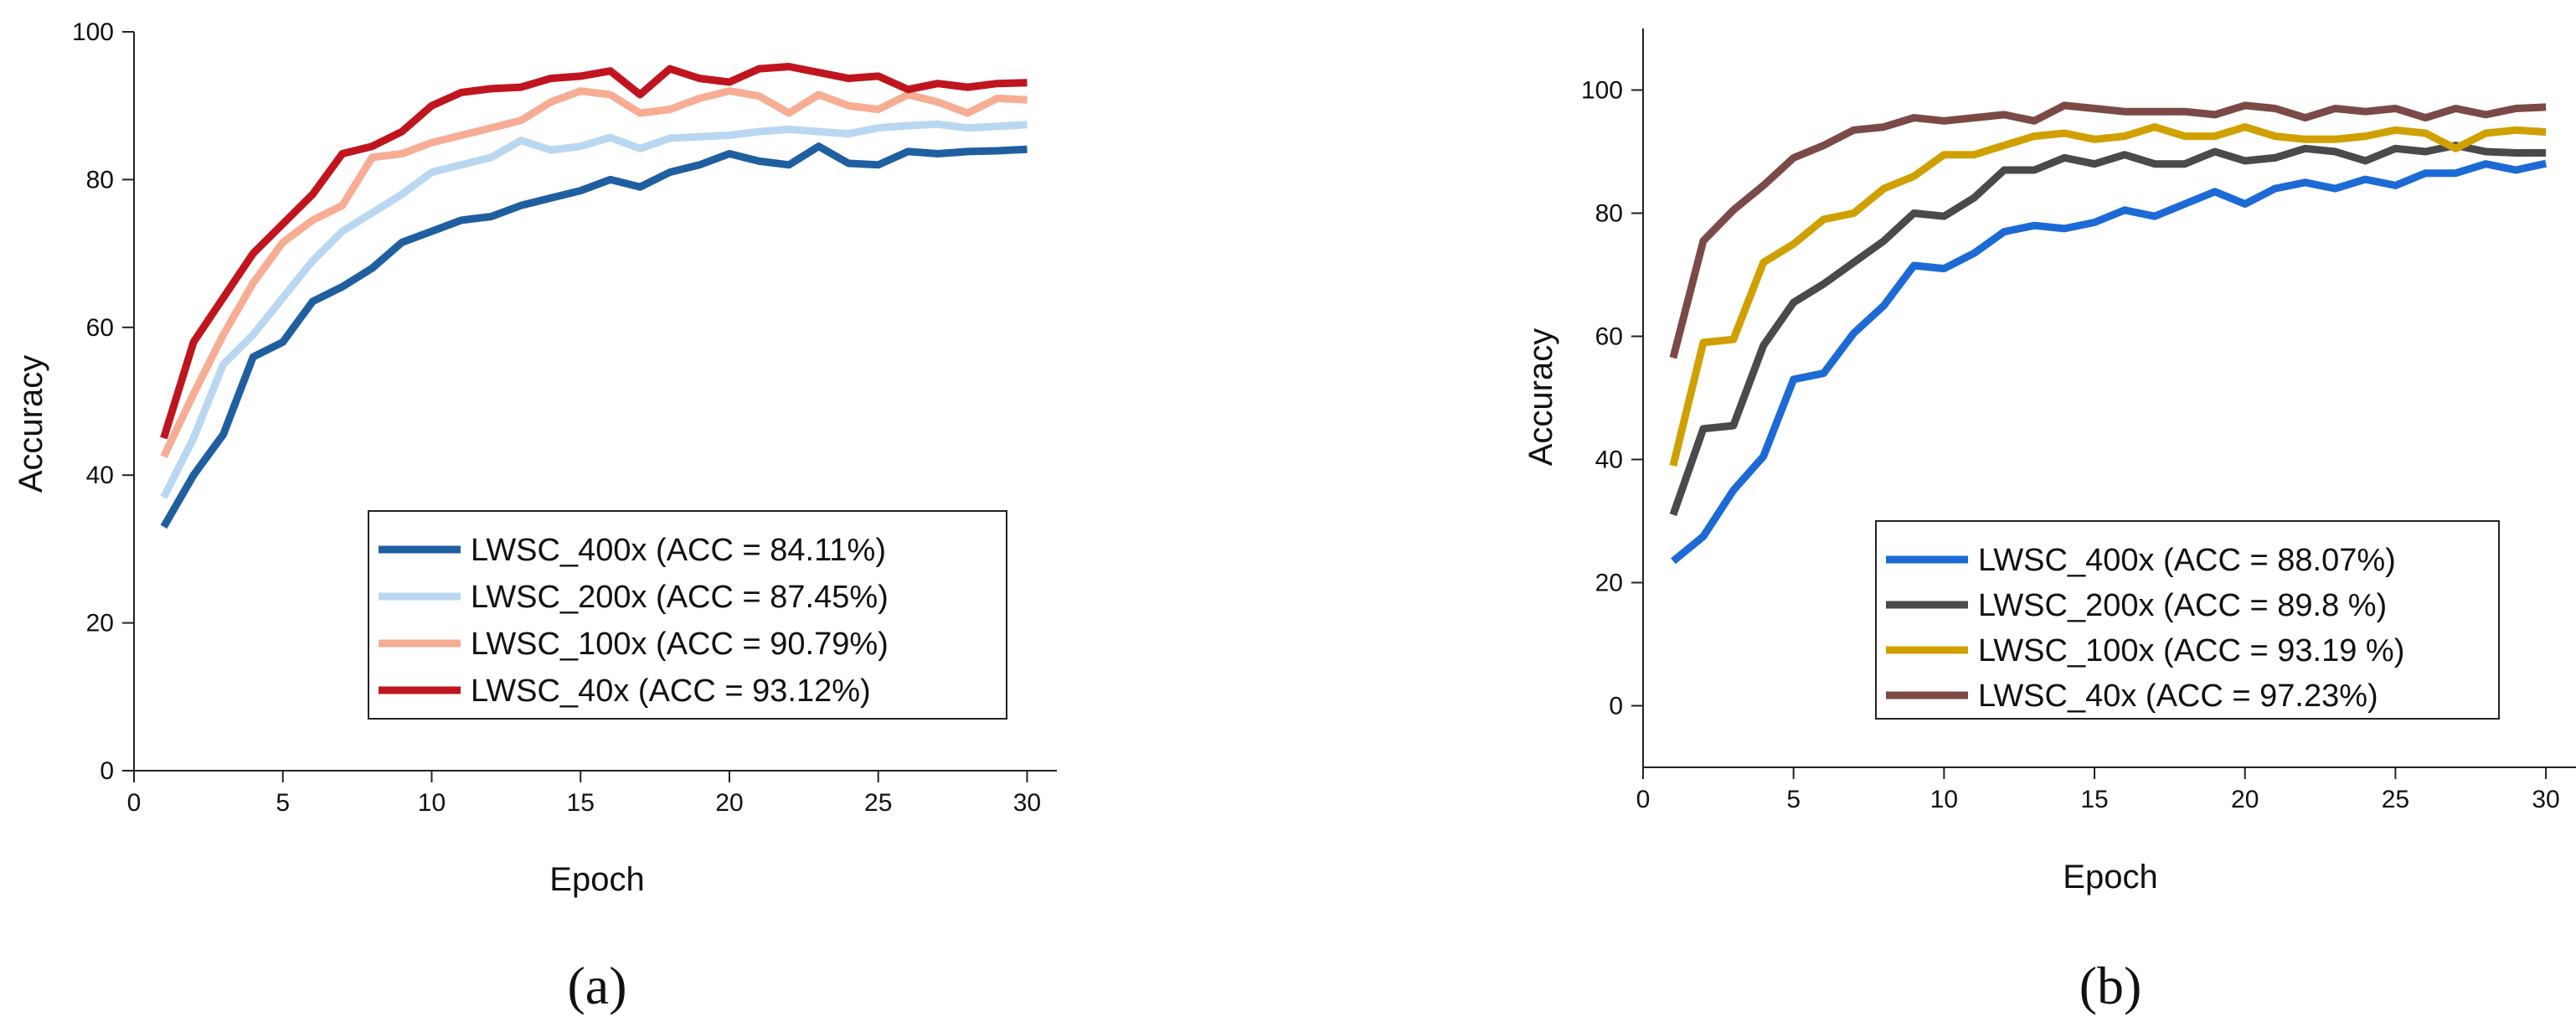 Image resolution: width=2576 pixels, height=1027 pixels. What do you see at coordinates (2191, 650) in the screenshot?
I see `legend-label-3: LWSC_100x (ACC = 93.19 %)` at bounding box center [2191, 650].